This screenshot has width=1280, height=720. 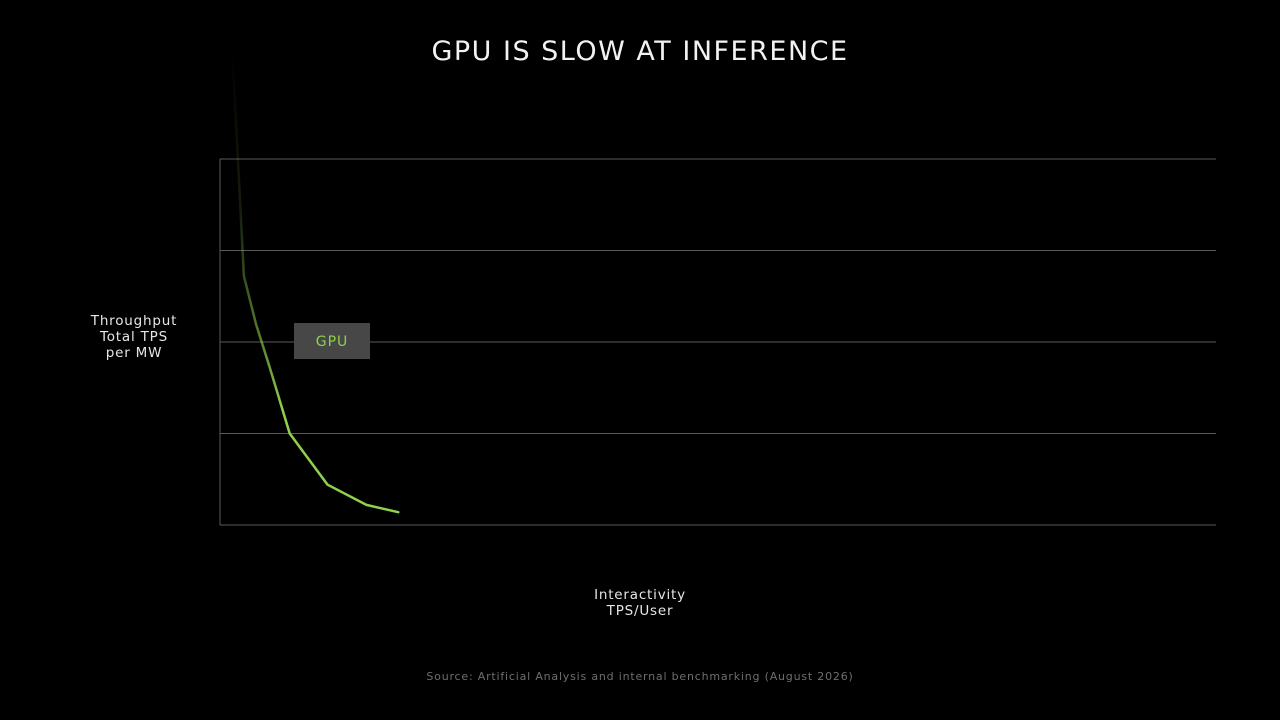 I want to click on y-axis-label-line: per MW, so click(x=134, y=353).